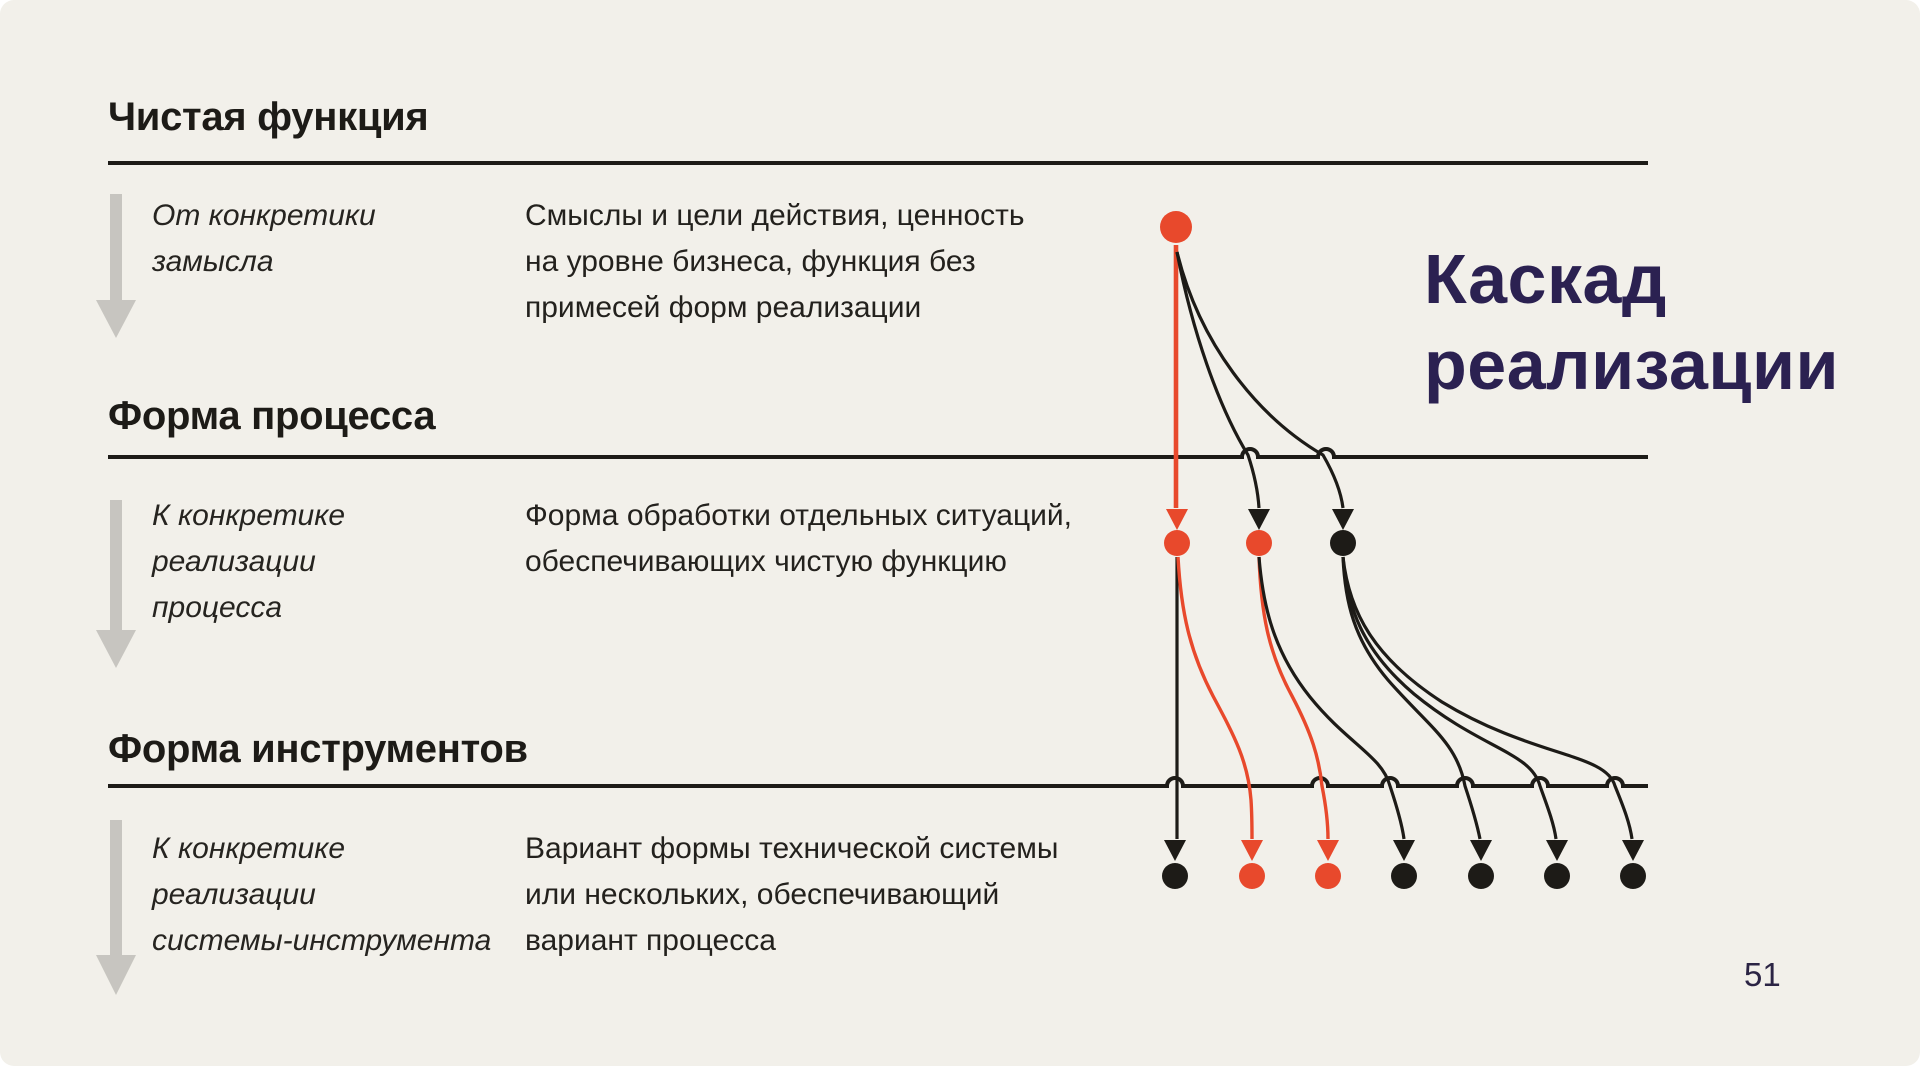  Describe the element at coordinates (272, 416) in the screenshot. I see `level-heading-process-form: Форма процесса` at that location.